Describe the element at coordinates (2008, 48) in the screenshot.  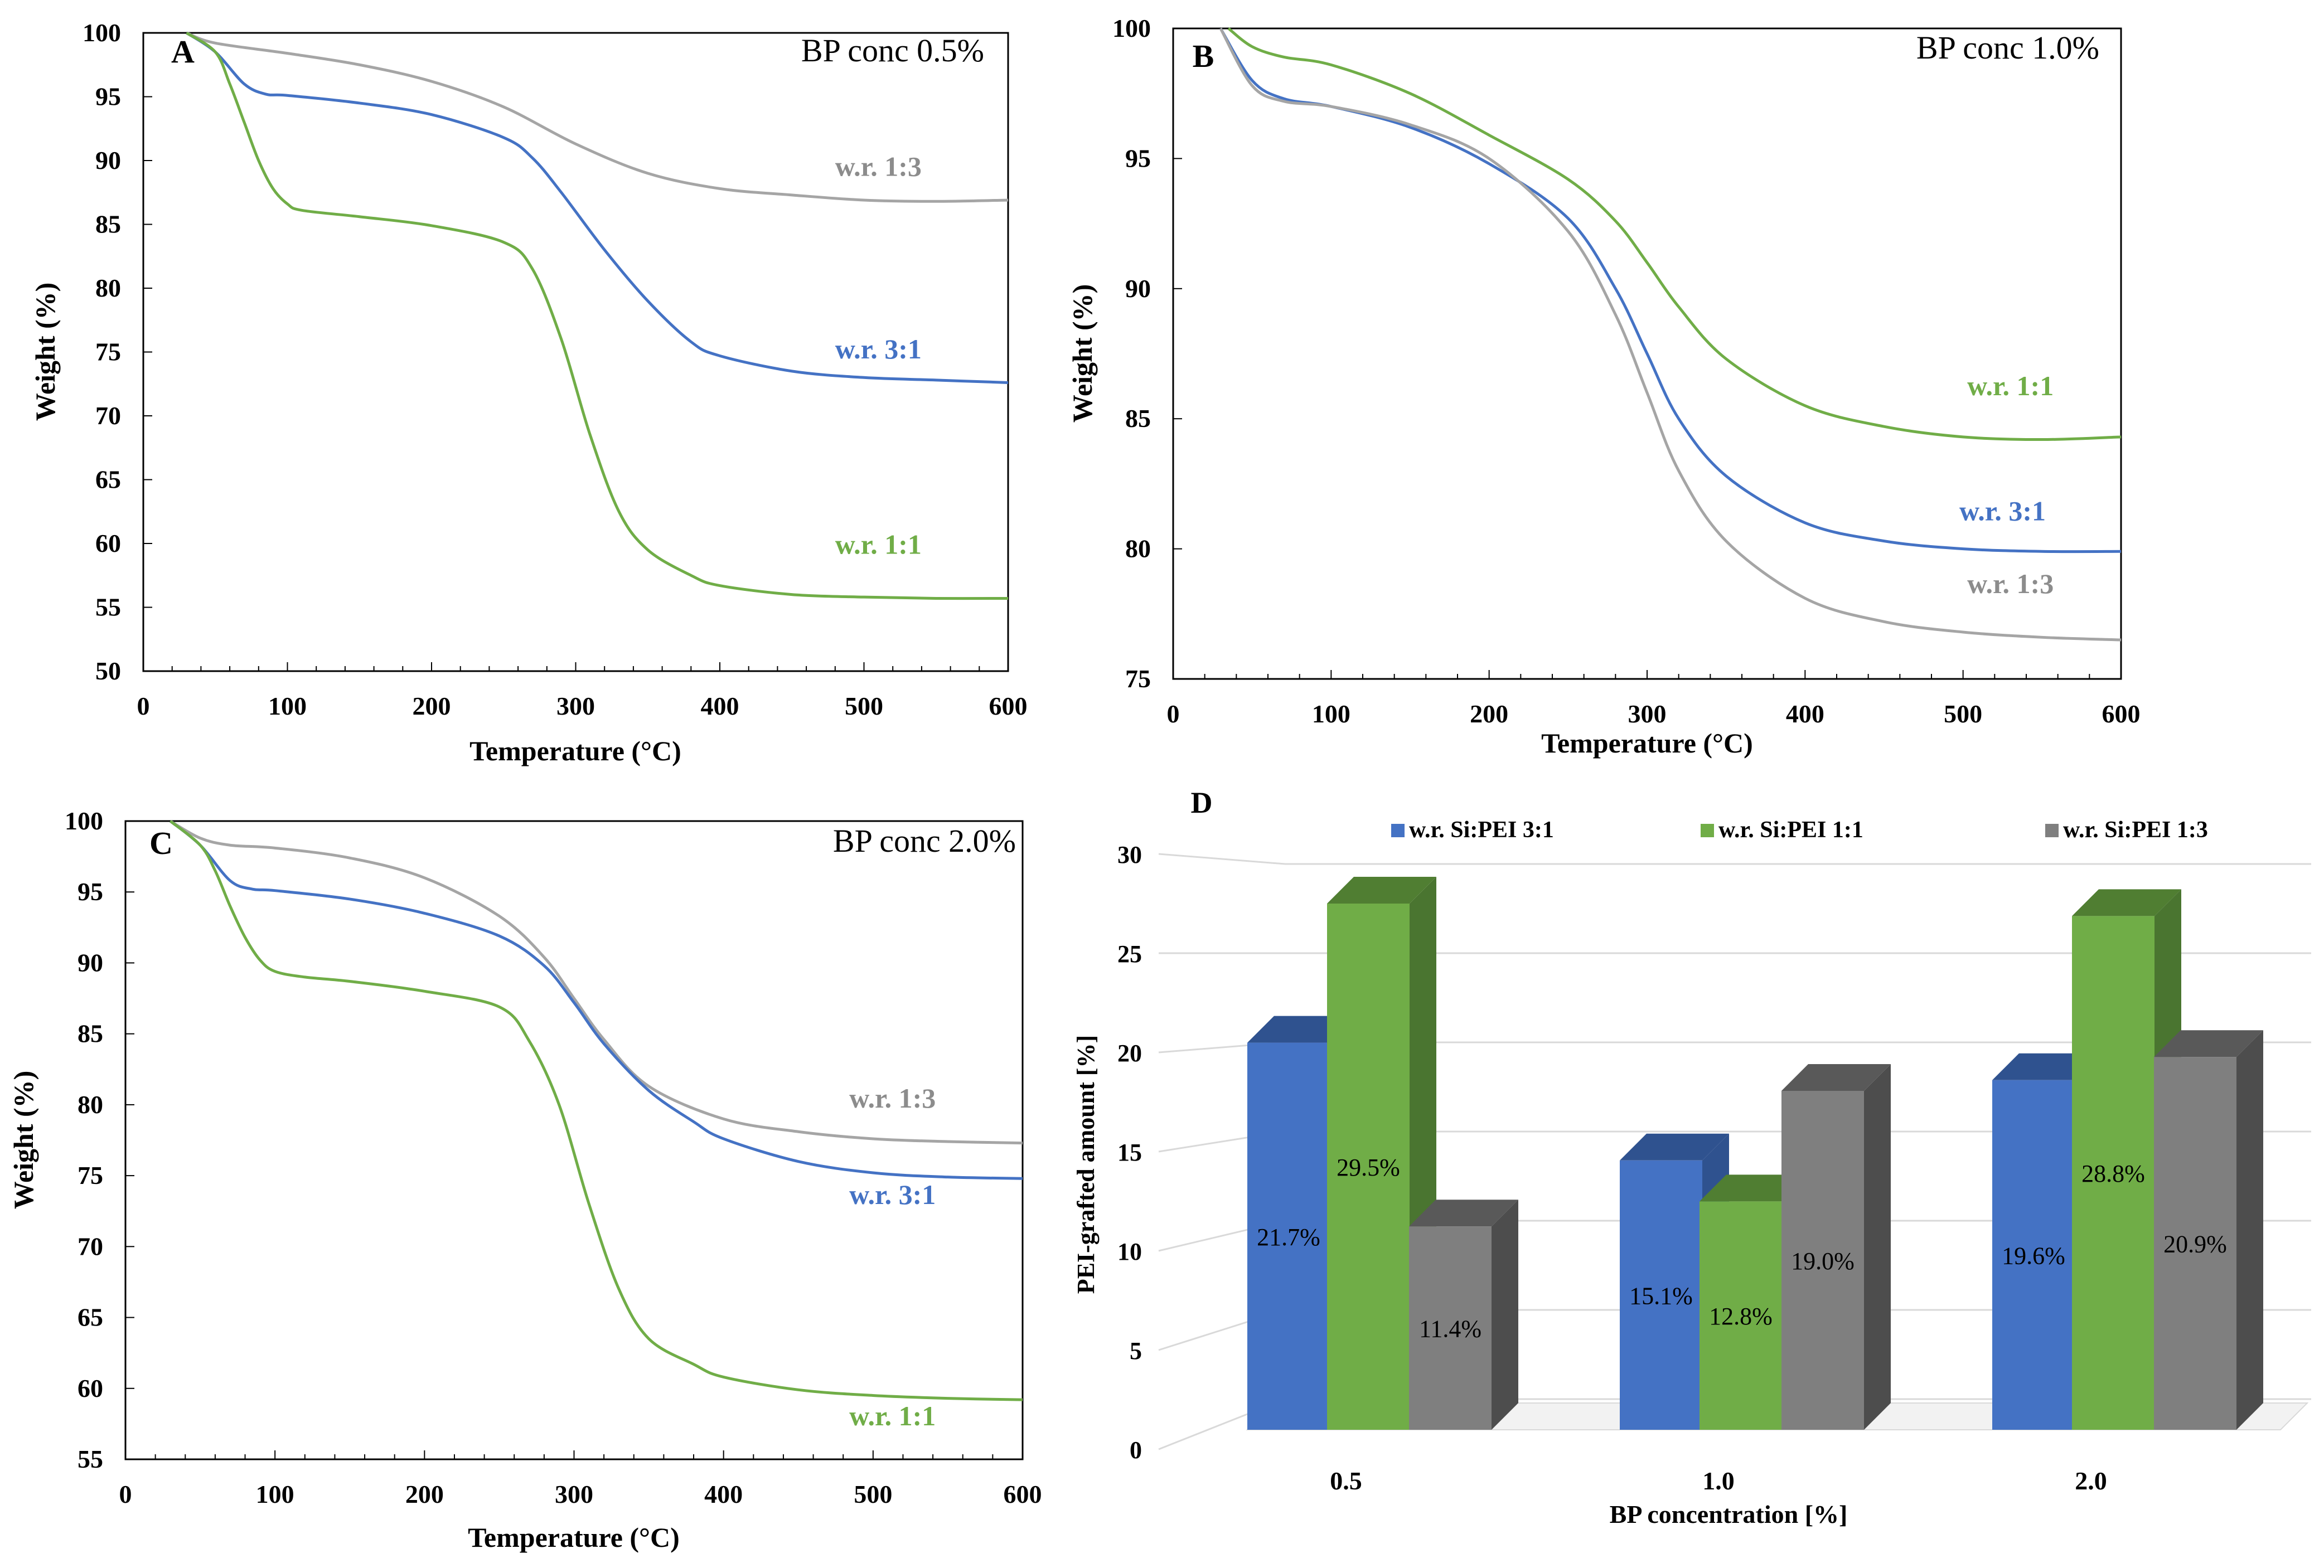
I see `chart-title: BP conc 1.0%` at that location.